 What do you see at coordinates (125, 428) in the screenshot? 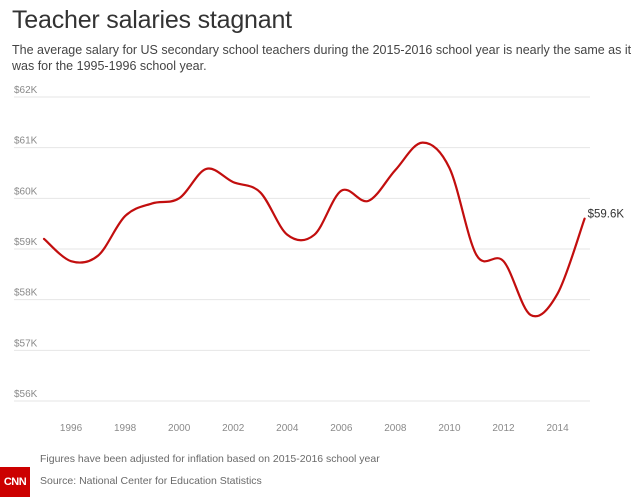
I see `x-tick-label: 1998` at bounding box center [125, 428].